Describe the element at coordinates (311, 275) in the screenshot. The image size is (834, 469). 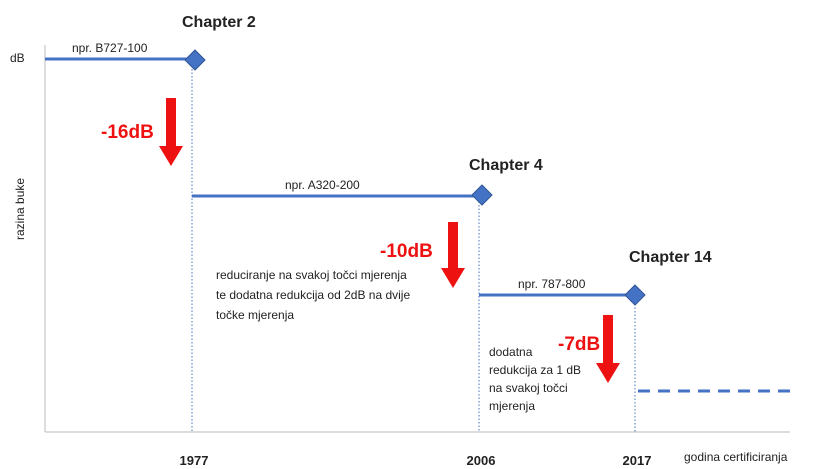
I see `note-line: reduciranje na svakoj točci mjerenja` at that location.